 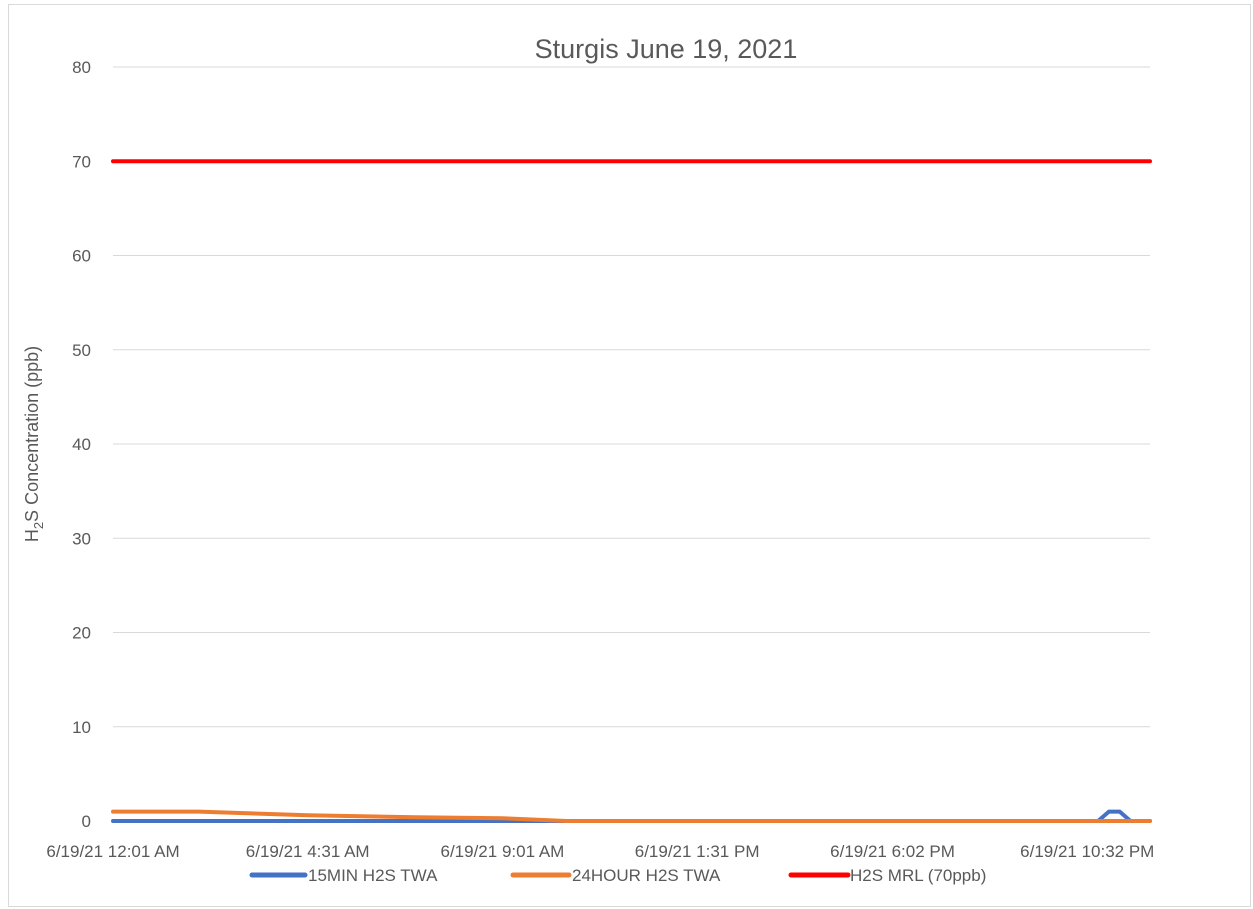 I want to click on y-tick-label-60: 60, so click(x=81, y=256).